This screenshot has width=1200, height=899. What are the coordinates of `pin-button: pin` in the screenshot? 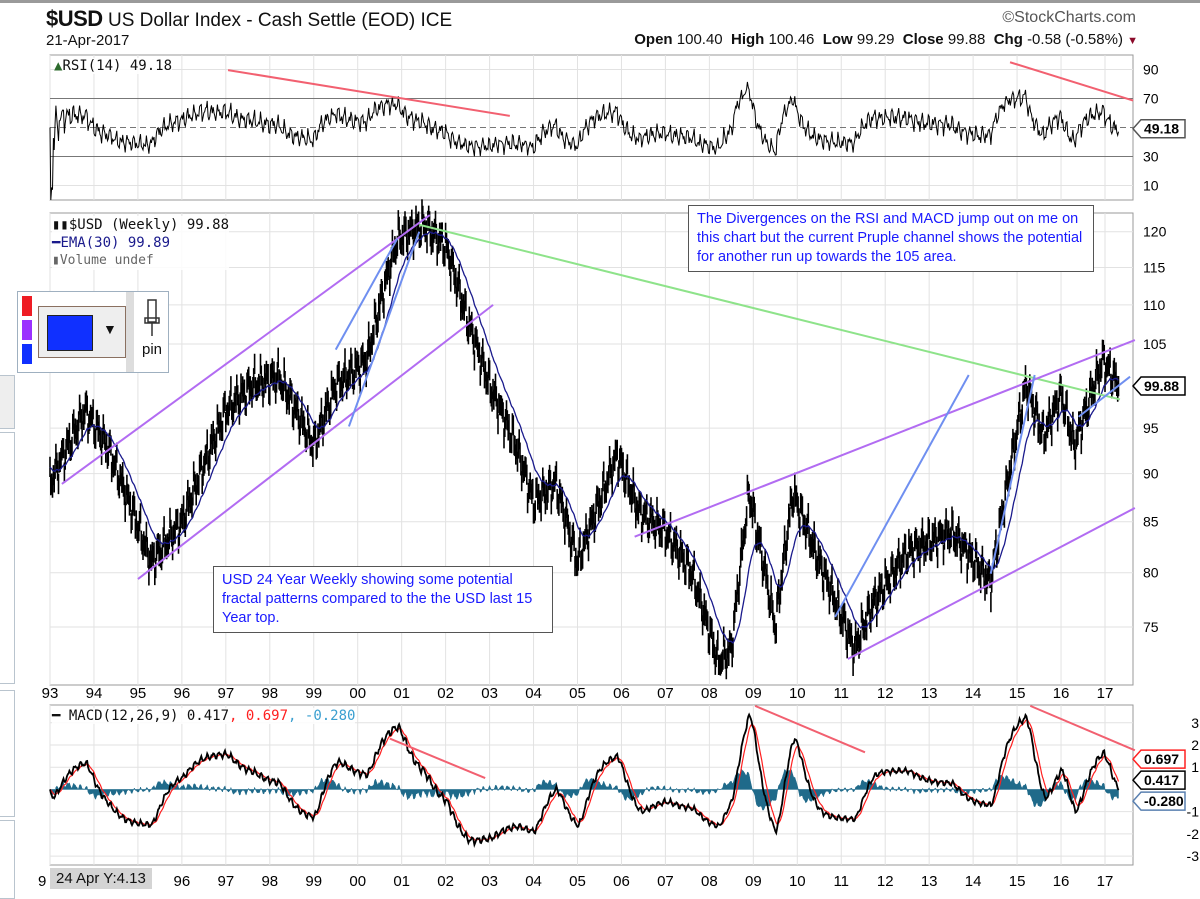 It's located at (152, 332).